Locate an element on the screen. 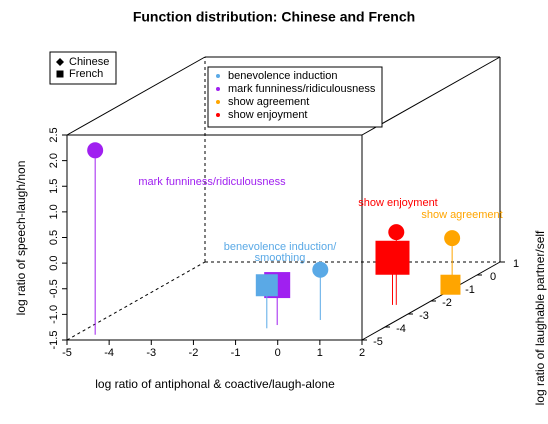 The image size is (548, 424). x-tick-label: 2 is located at coordinates (362, 353).